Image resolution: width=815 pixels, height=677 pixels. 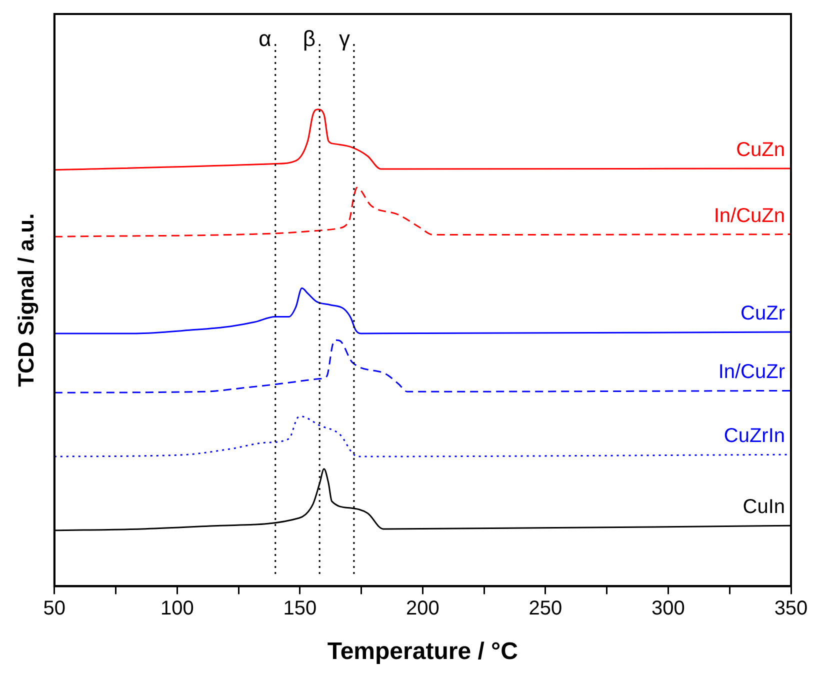 What do you see at coordinates (545, 609) in the screenshot?
I see `x-tick-label: 250` at bounding box center [545, 609].